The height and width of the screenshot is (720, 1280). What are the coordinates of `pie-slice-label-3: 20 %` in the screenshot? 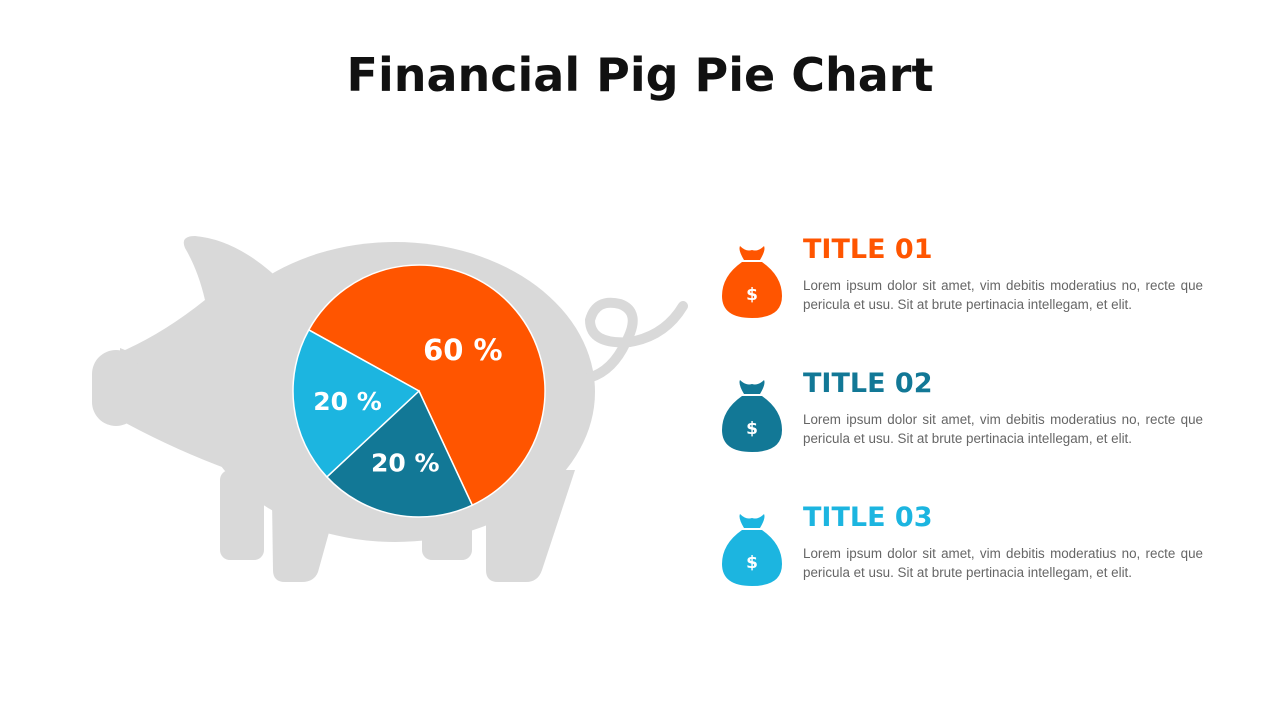 It's located at (347, 401).